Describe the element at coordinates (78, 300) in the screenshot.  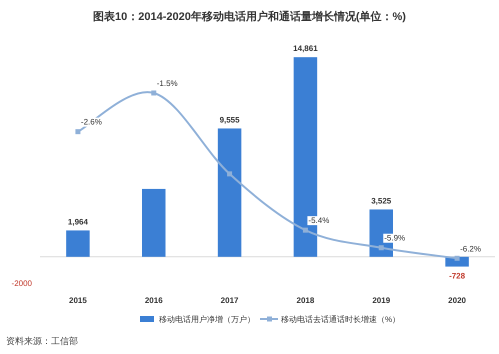
I see `x-tick-label: 2015` at that location.